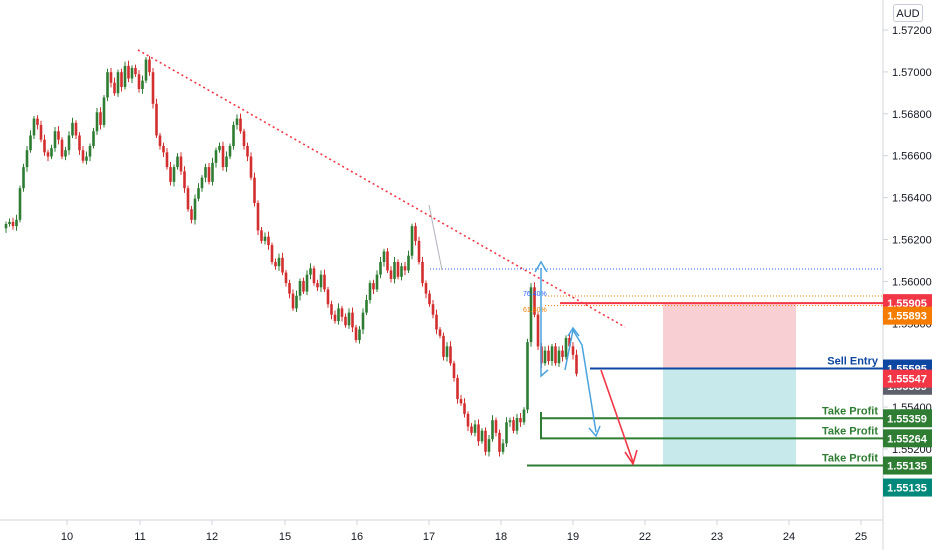  What do you see at coordinates (580, 380) in the screenshot?
I see `projection-path` at bounding box center [580, 380].